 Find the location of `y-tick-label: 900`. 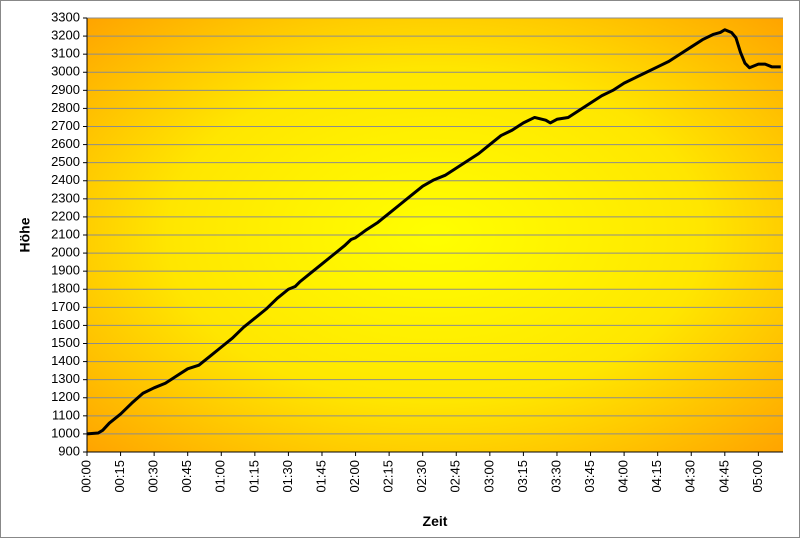

y-tick-label: 900 is located at coordinates (69, 450).